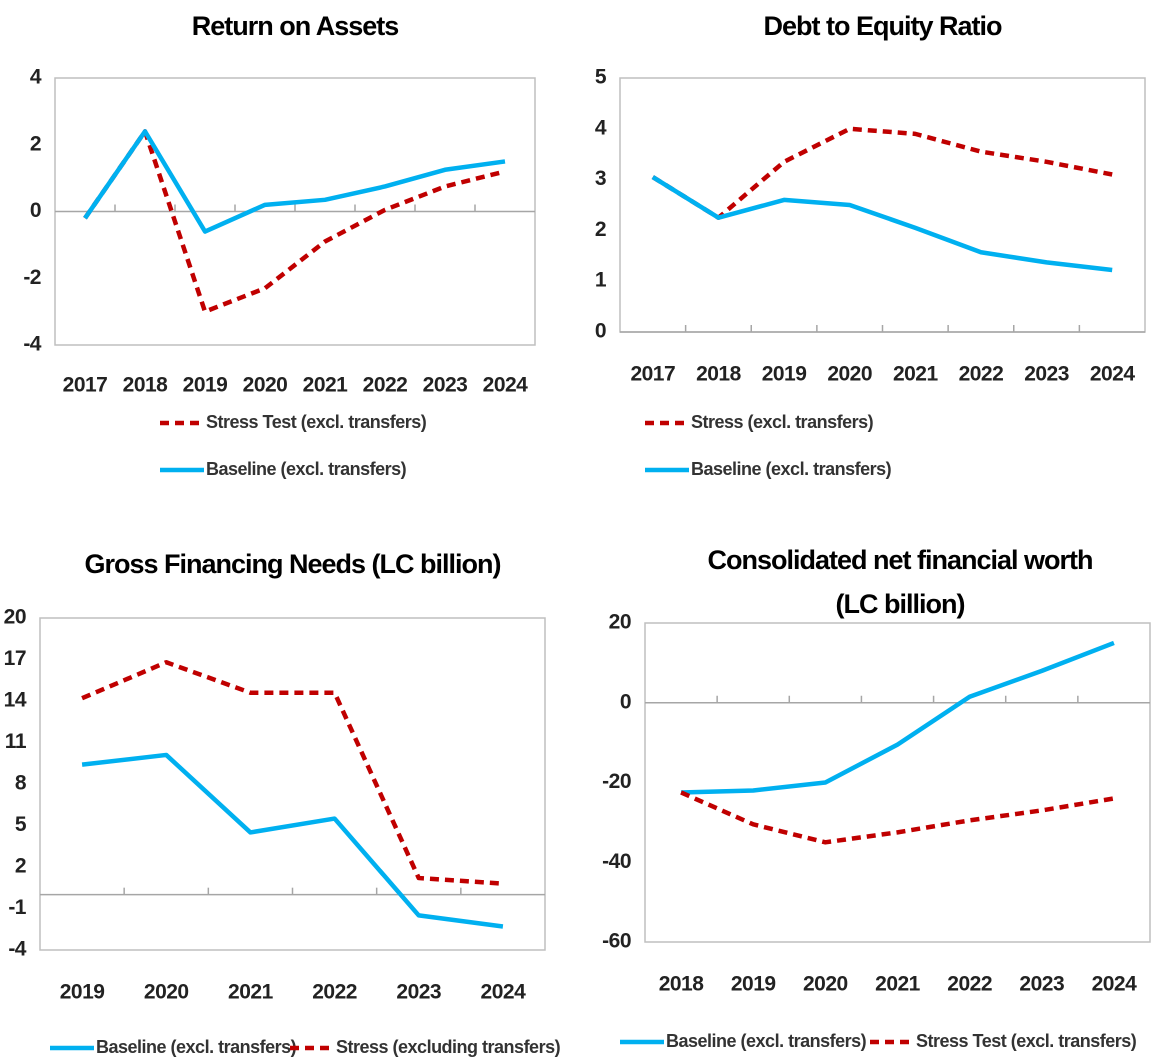  I want to click on y-tick-label: -2, so click(32, 277).